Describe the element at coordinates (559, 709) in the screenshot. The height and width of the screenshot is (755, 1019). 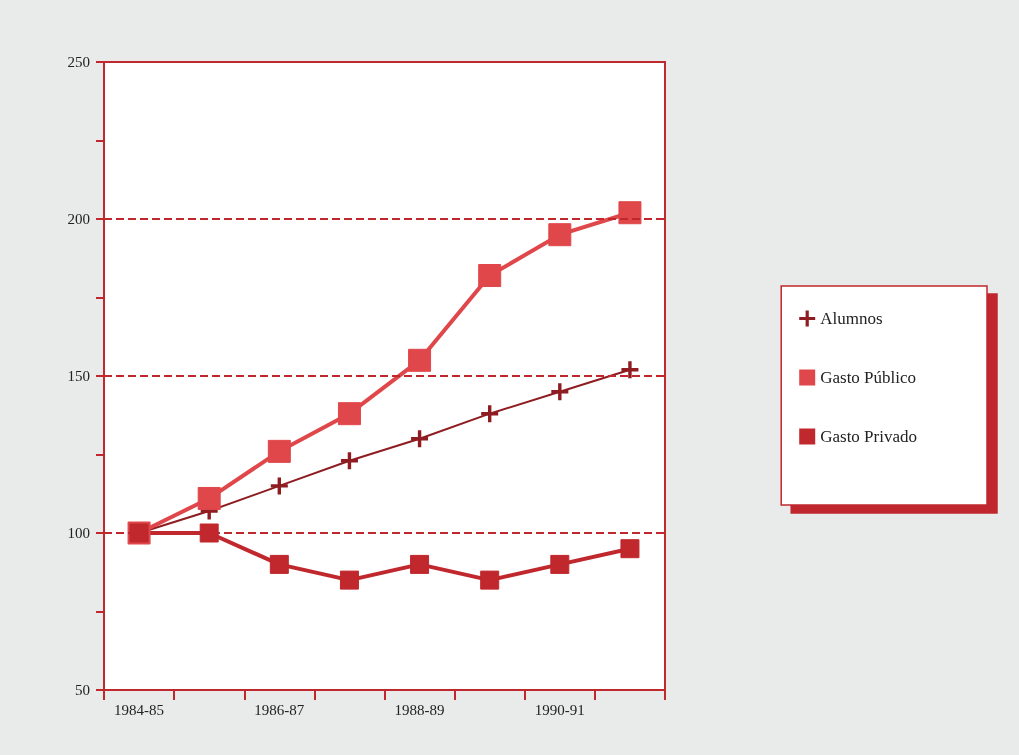
I see `x-tick-label: 1990-91` at that location.